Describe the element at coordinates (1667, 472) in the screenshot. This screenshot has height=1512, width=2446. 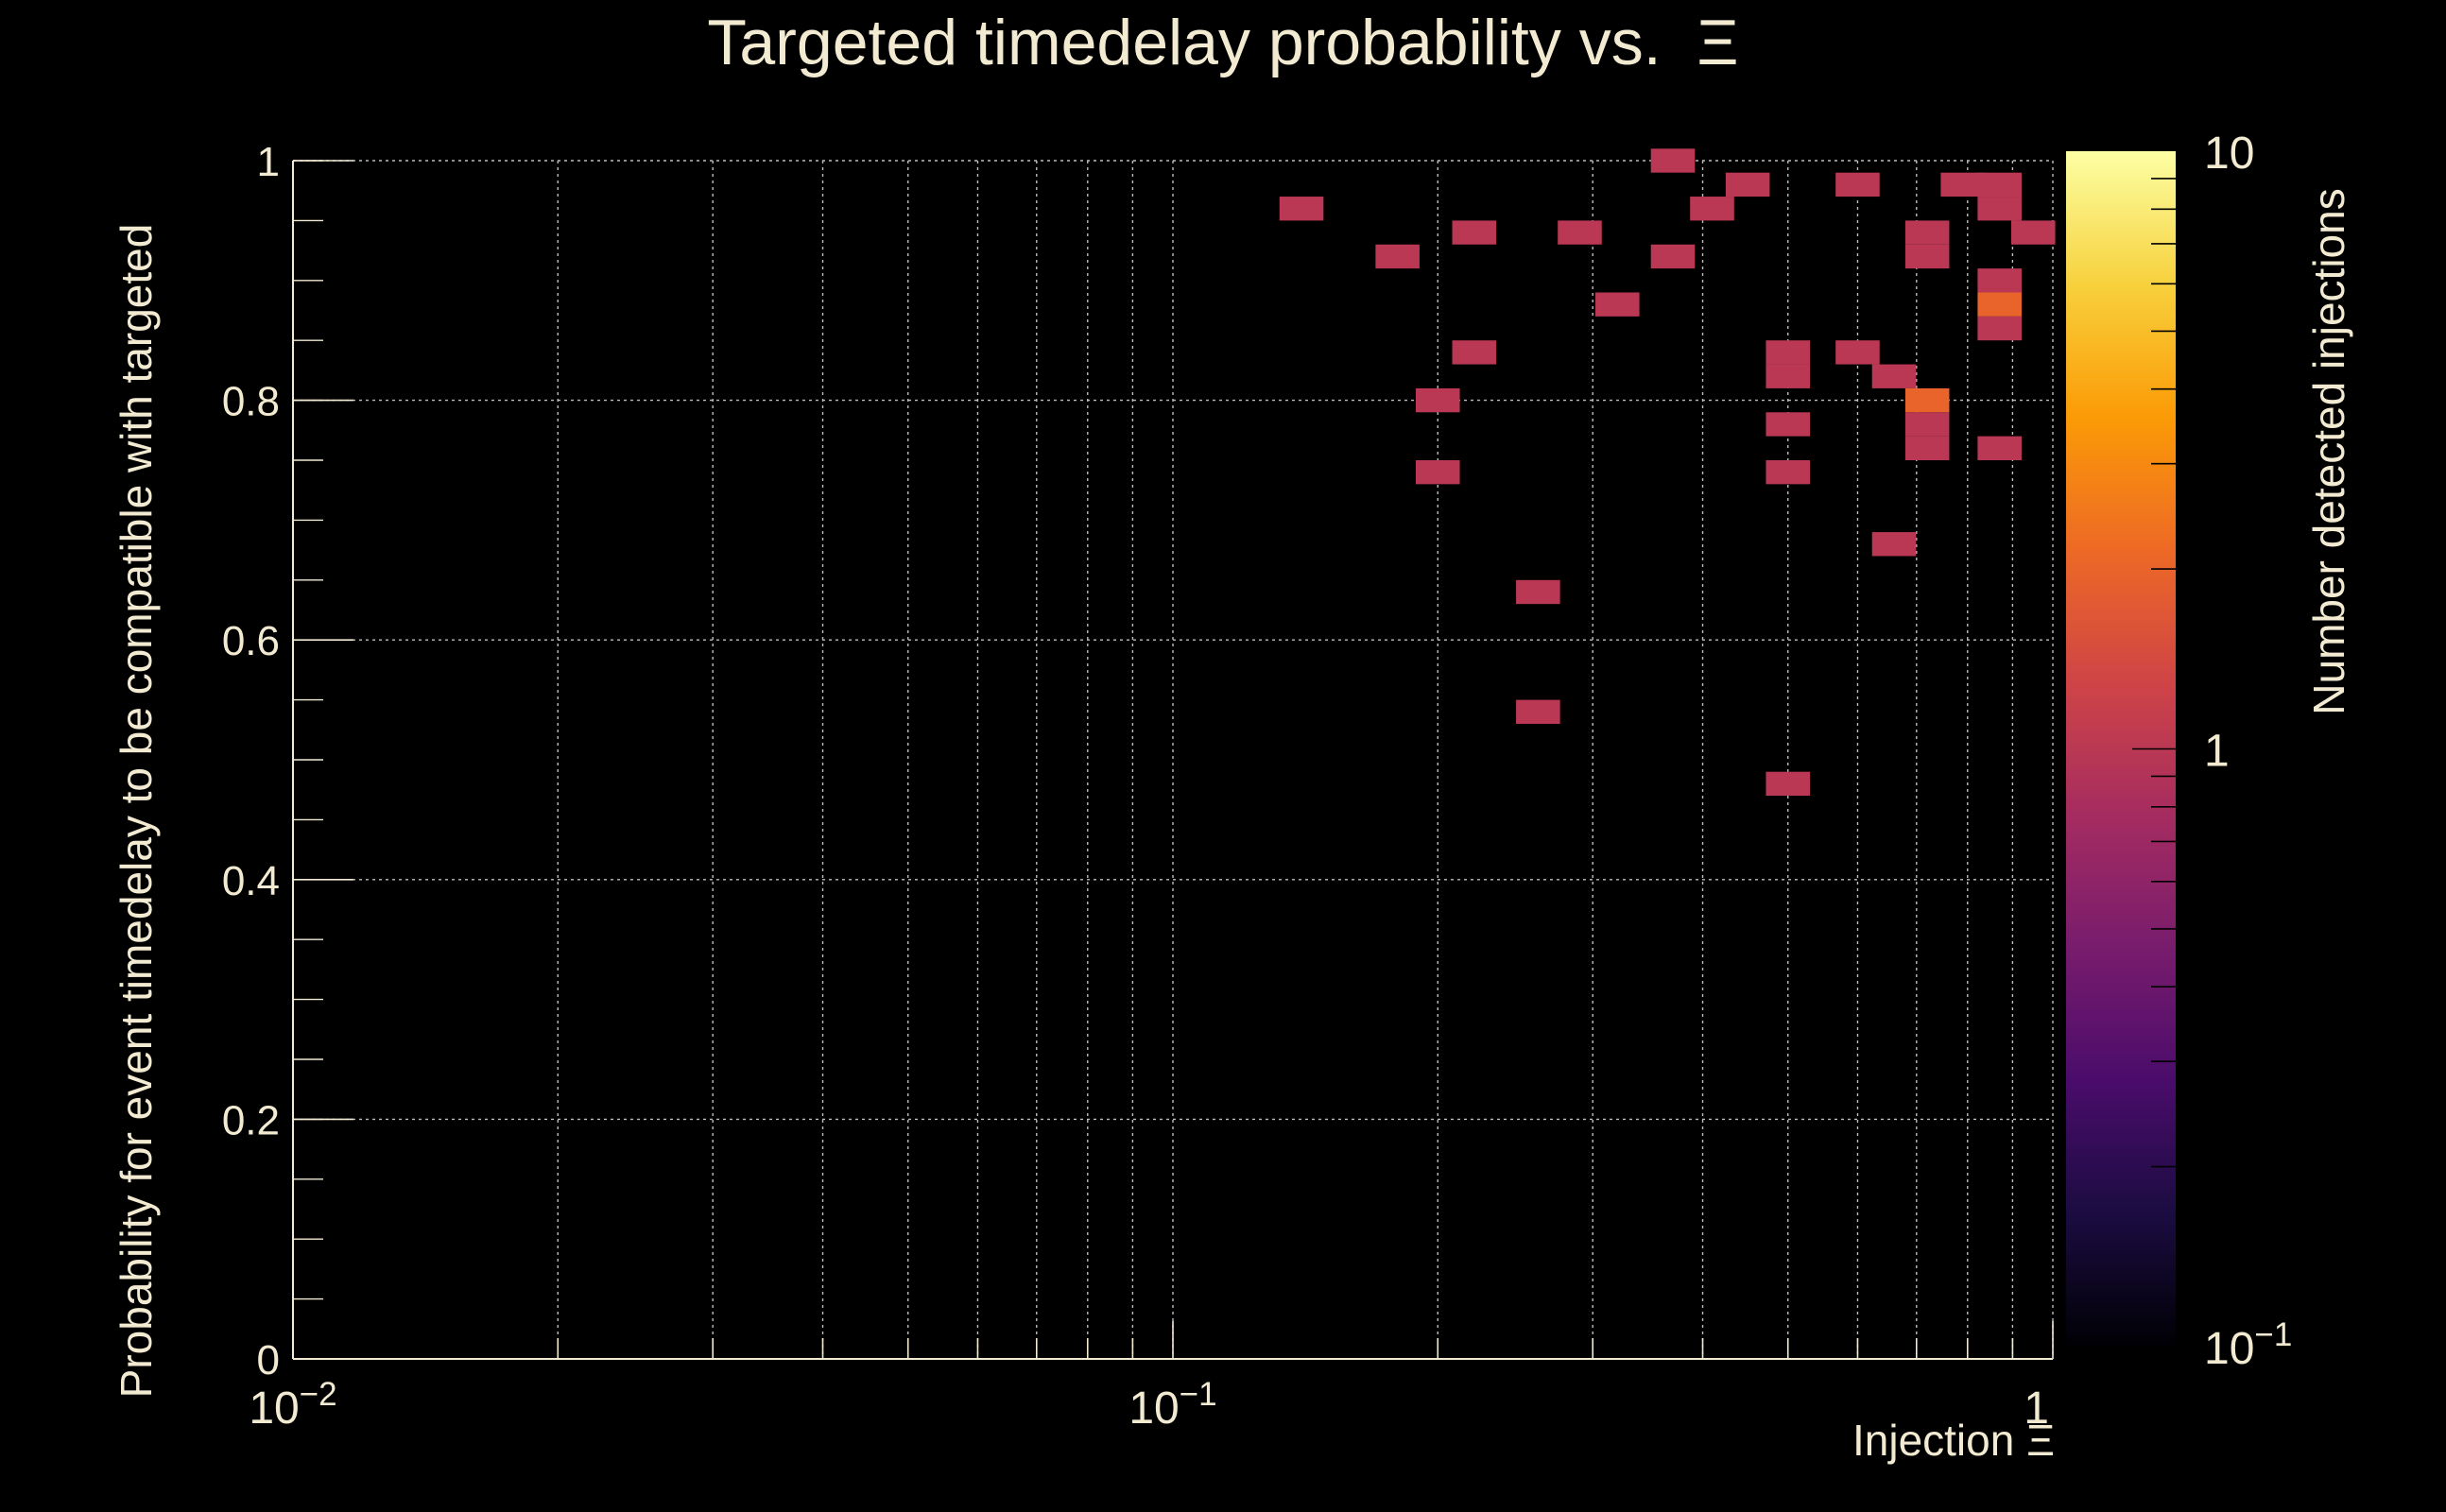
I see `heatmap-bins` at that location.